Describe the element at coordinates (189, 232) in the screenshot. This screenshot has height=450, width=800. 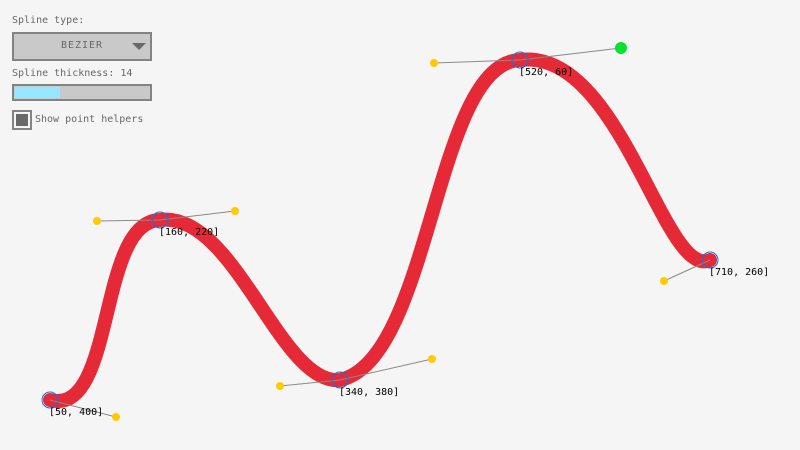
I see `point-label: [160, 220]` at that location.